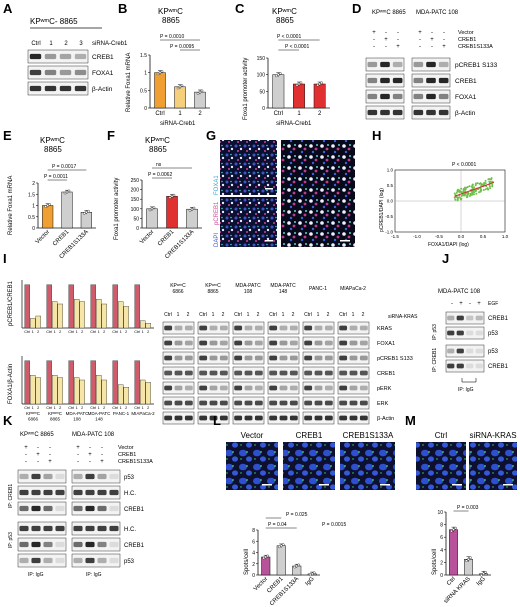  I want to click on x-tick-label: 1, so click(77, 408).